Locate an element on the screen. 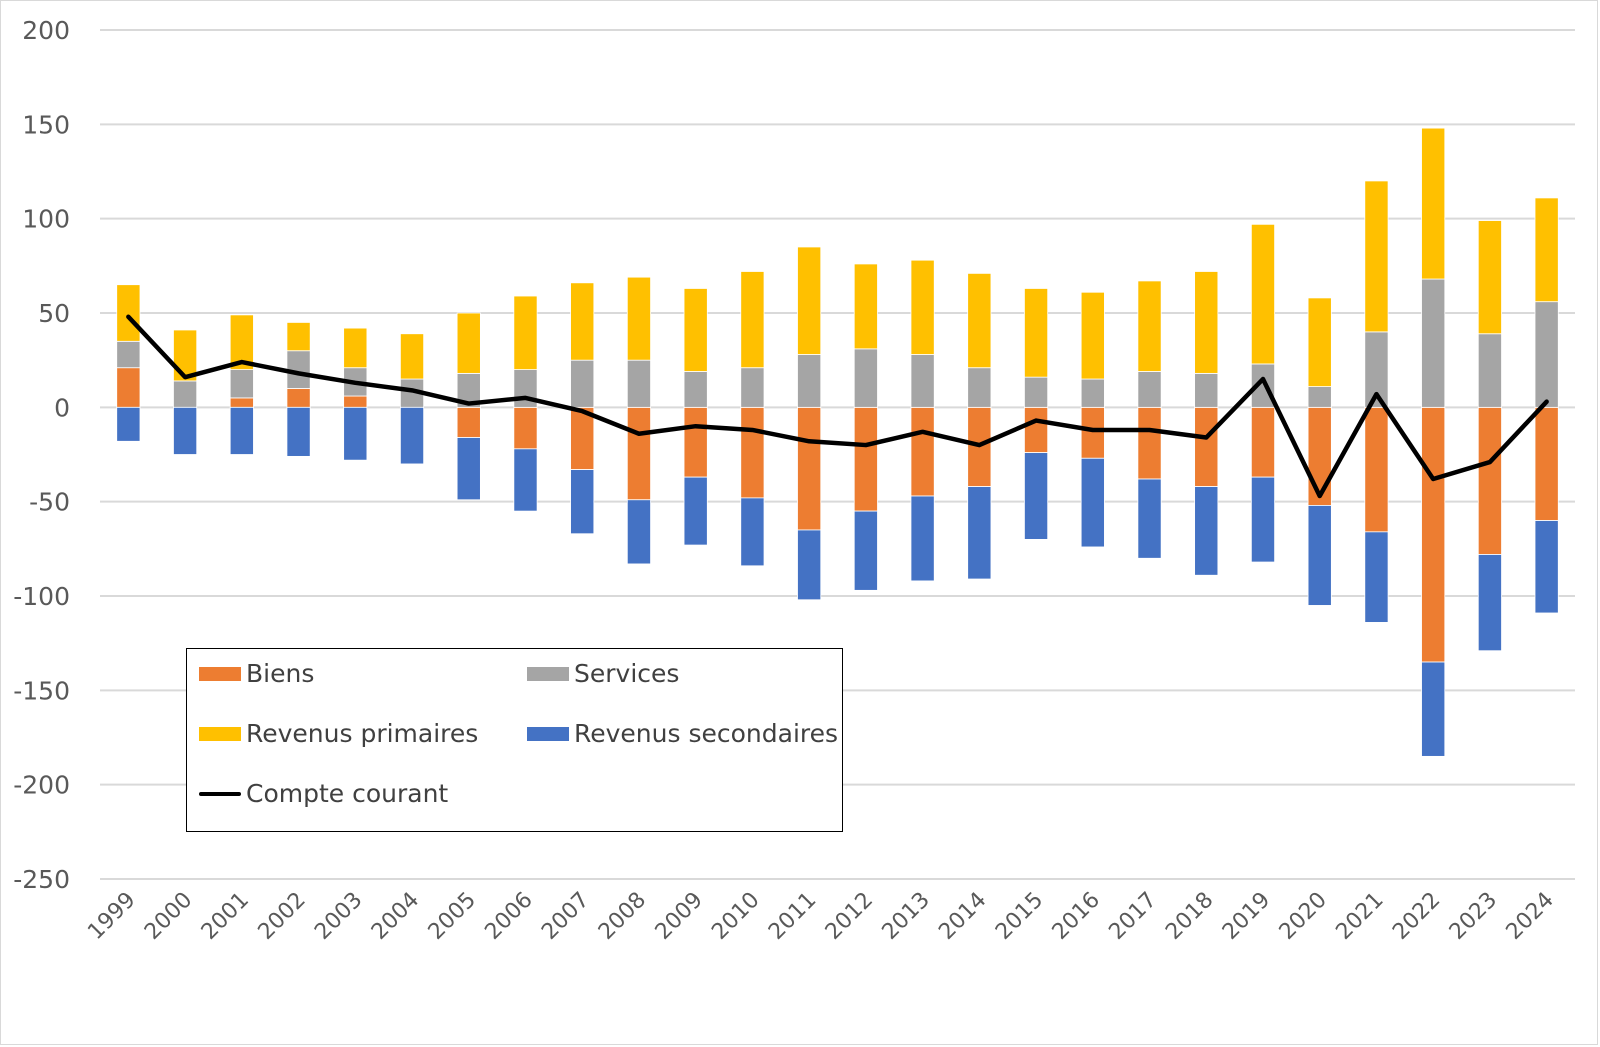  bar-revenus-secondaires-2001 is located at coordinates (241, 430).